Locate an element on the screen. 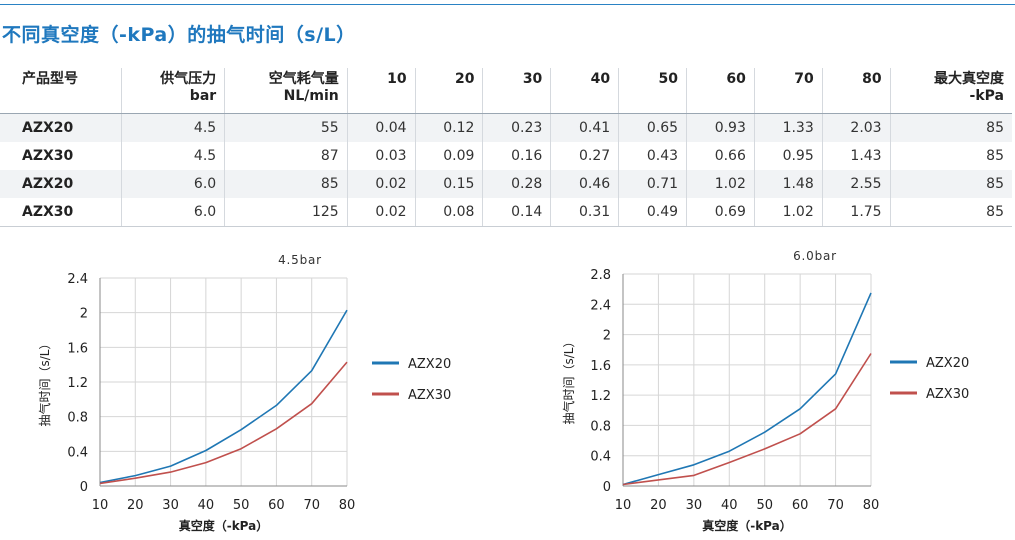  x-tick-label: 30 is located at coordinates (170, 505).